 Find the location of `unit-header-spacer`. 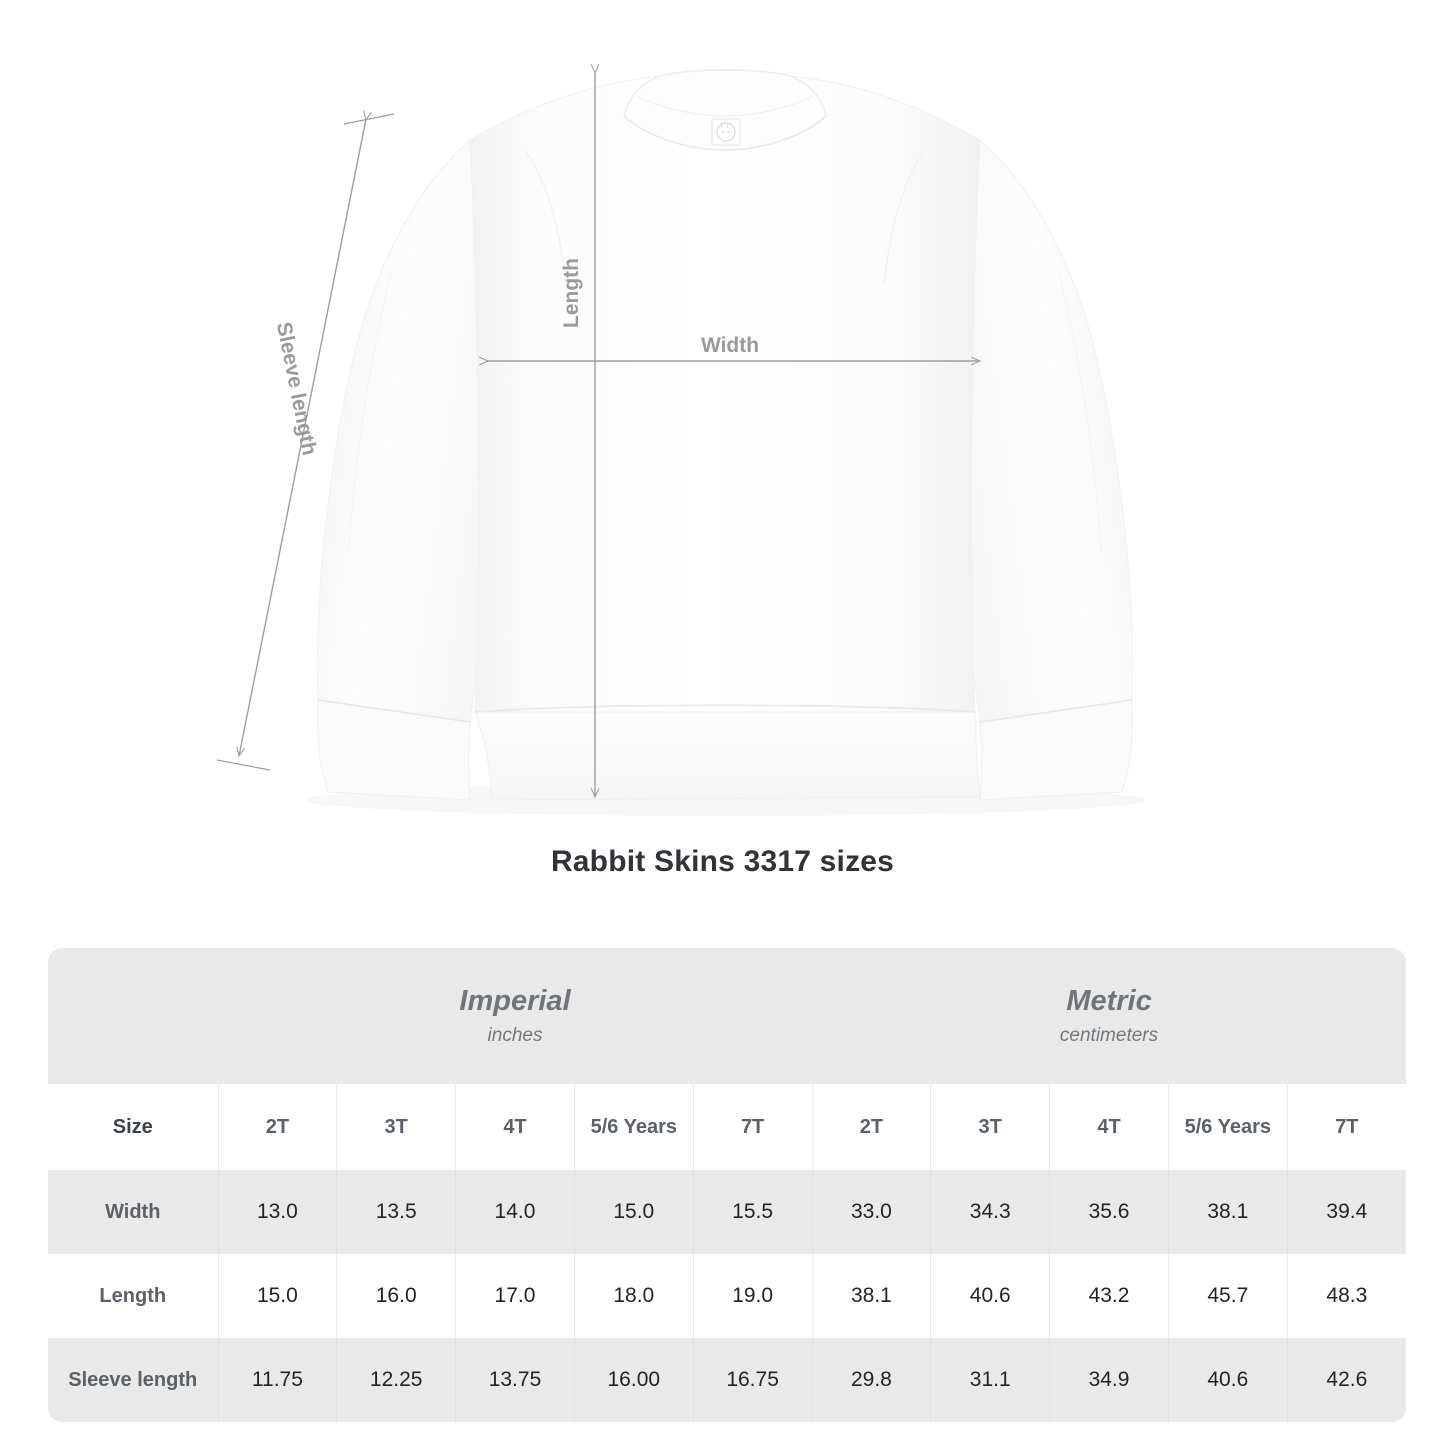

unit-header-spacer is located at coordinates (133, 1016).